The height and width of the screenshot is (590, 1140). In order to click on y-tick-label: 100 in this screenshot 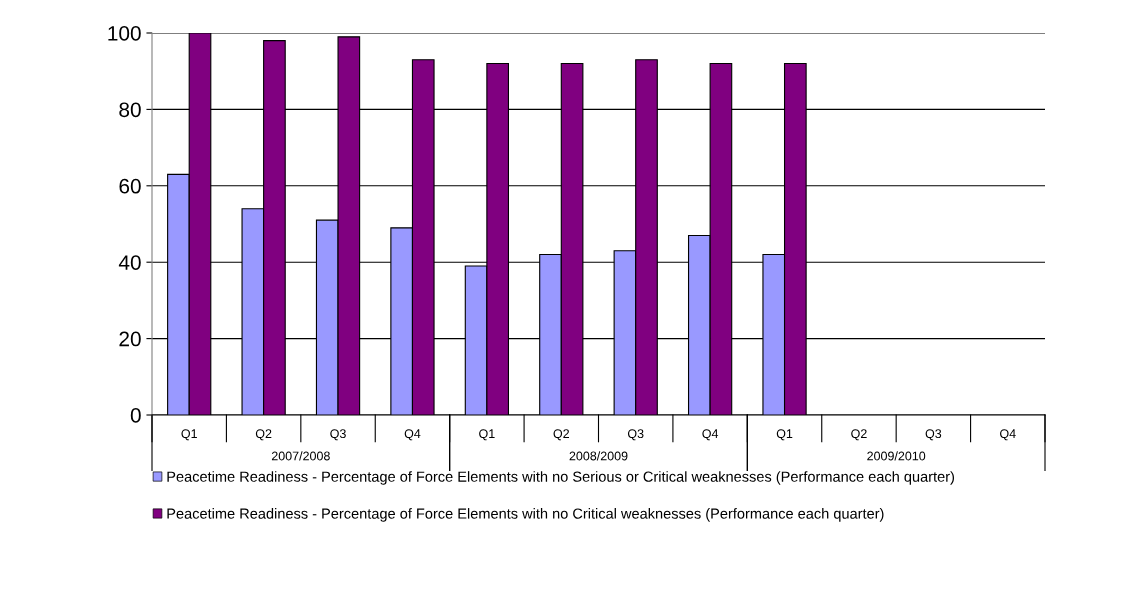, I will do `click(124, 33)`.